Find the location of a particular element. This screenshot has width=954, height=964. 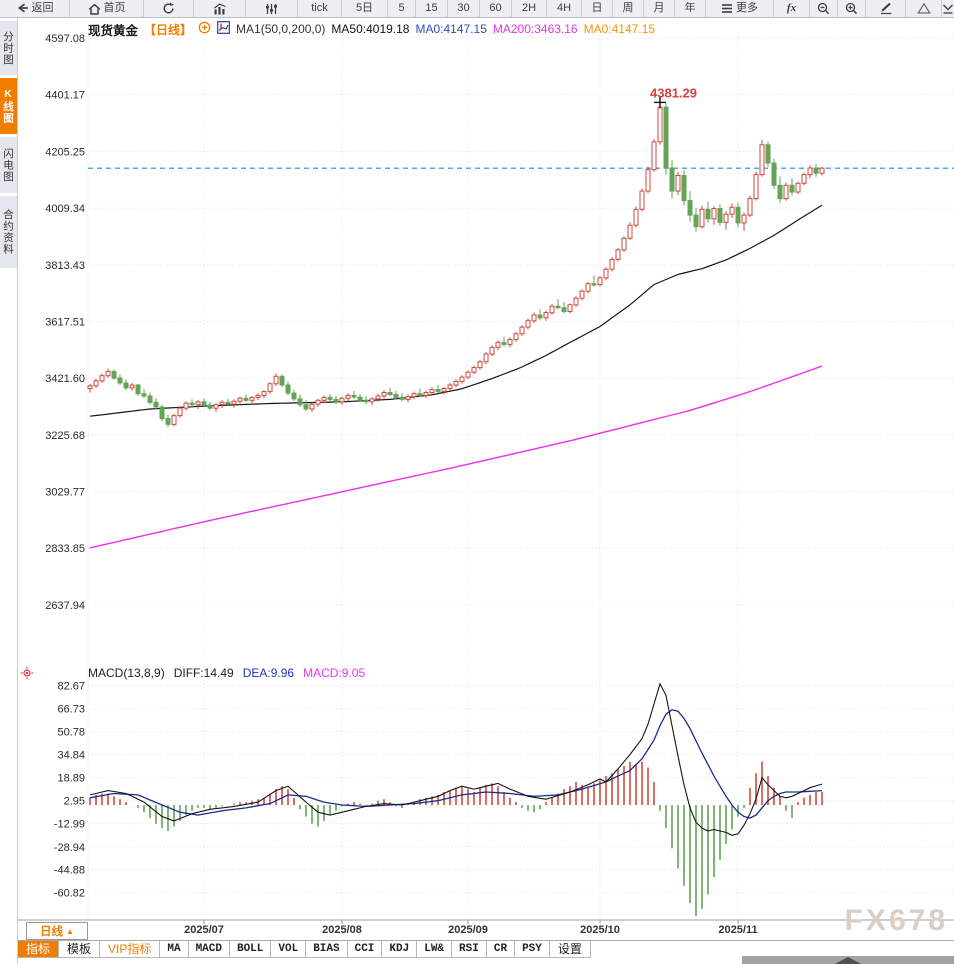

toolbar-back-label: 返回 is located at coordinates (42, 8).